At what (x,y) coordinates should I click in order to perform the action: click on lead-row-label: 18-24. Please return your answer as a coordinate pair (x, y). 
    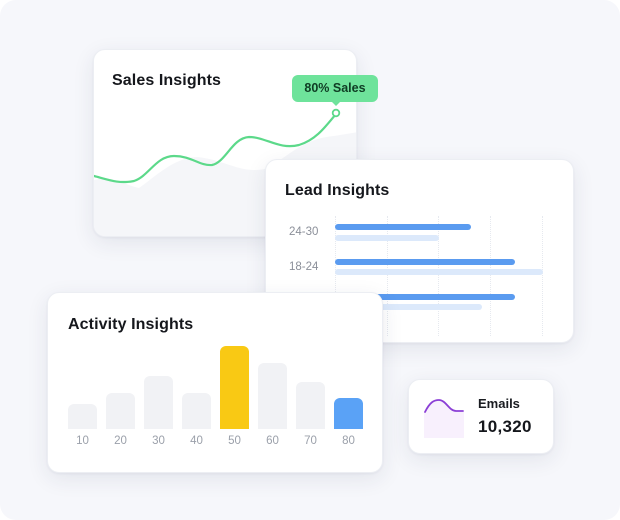
    Looking at the image, I should click on (304, 267).